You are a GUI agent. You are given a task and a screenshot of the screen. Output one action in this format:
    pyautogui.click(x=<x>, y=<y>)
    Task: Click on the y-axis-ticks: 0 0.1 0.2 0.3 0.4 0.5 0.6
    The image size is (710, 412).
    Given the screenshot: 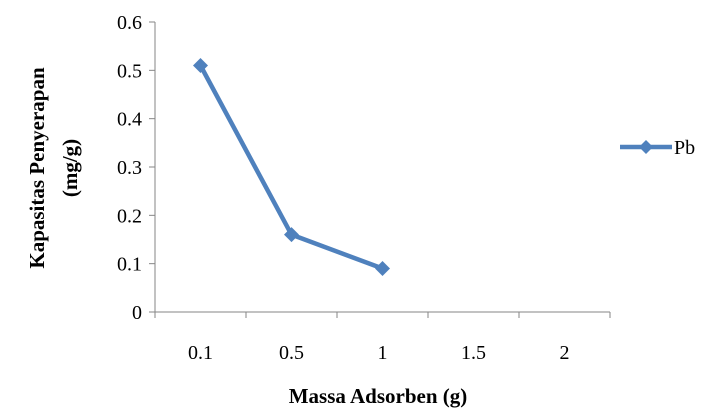 What is the action you would take?
    pyautogui.click(x=136, y=168)
    